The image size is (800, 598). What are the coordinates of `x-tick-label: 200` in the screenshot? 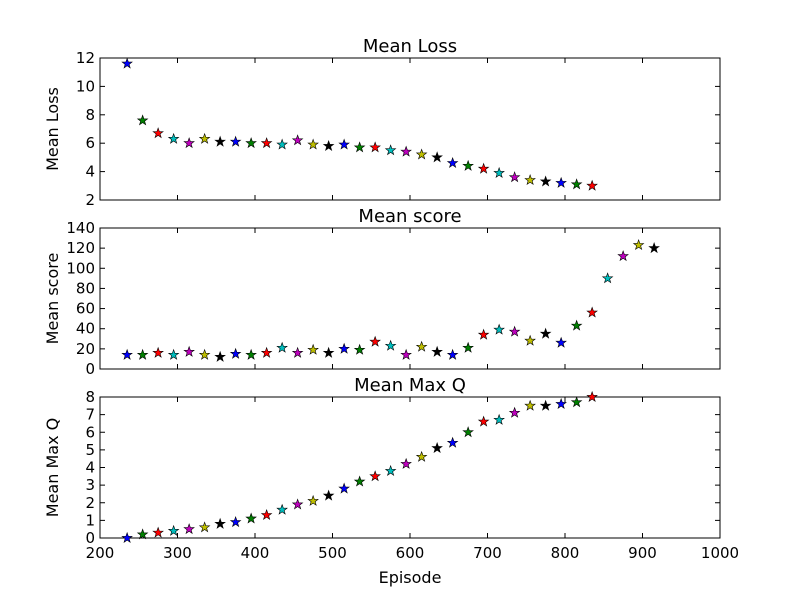 It's located at (100, 553).